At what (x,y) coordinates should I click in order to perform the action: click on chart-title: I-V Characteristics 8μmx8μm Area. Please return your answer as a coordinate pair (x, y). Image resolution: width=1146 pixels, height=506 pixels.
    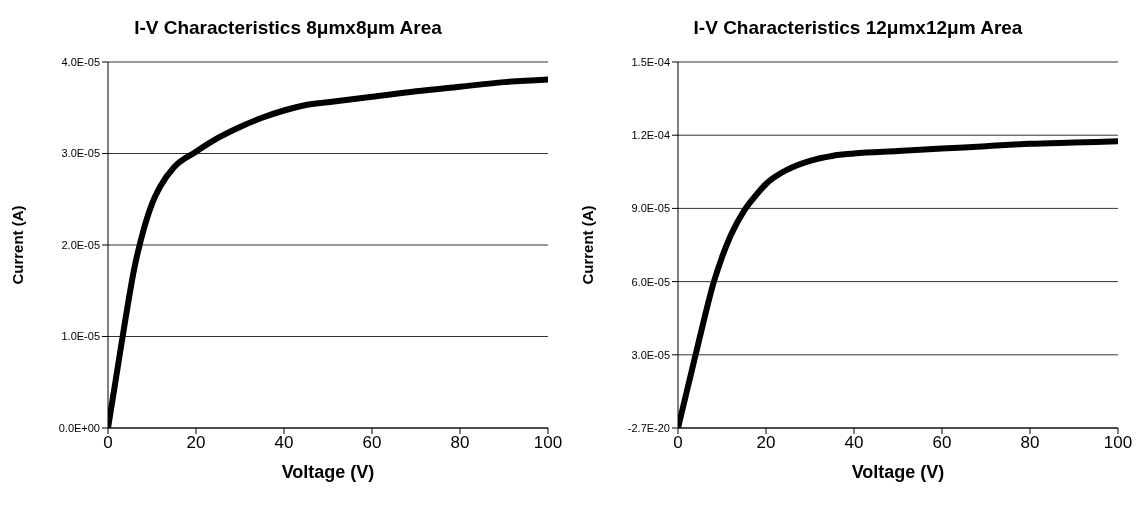
    Looking at the image, I should click on (288, 28).